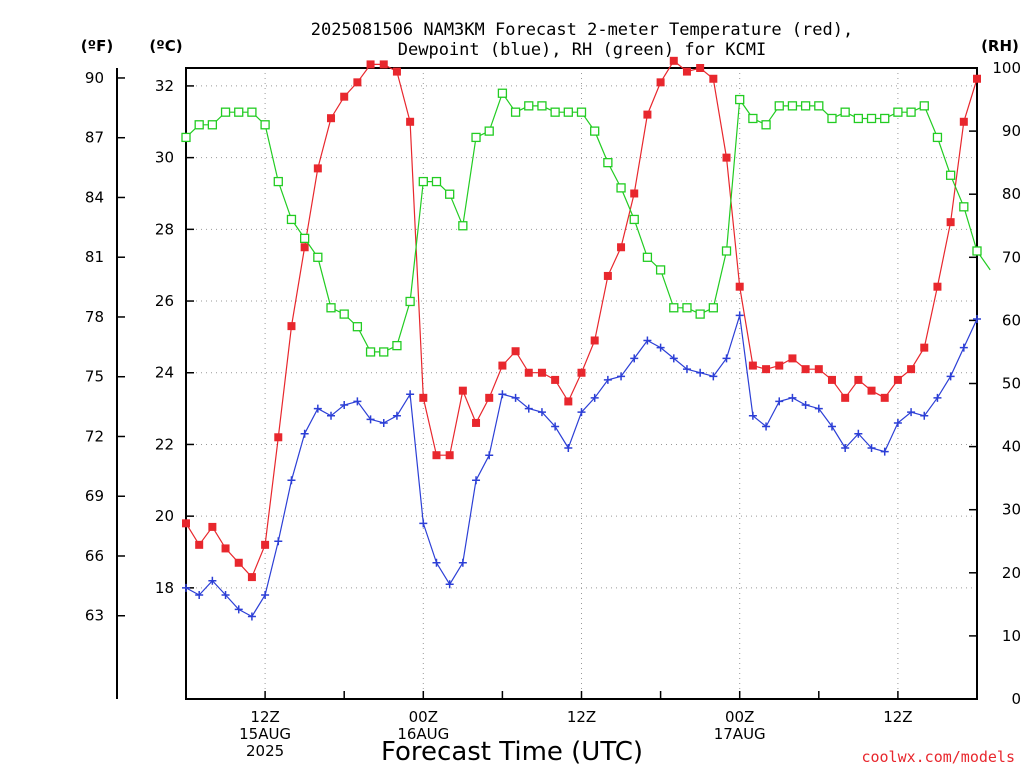  I want to click on celsius-tick-label: 24, so click(164, 373).